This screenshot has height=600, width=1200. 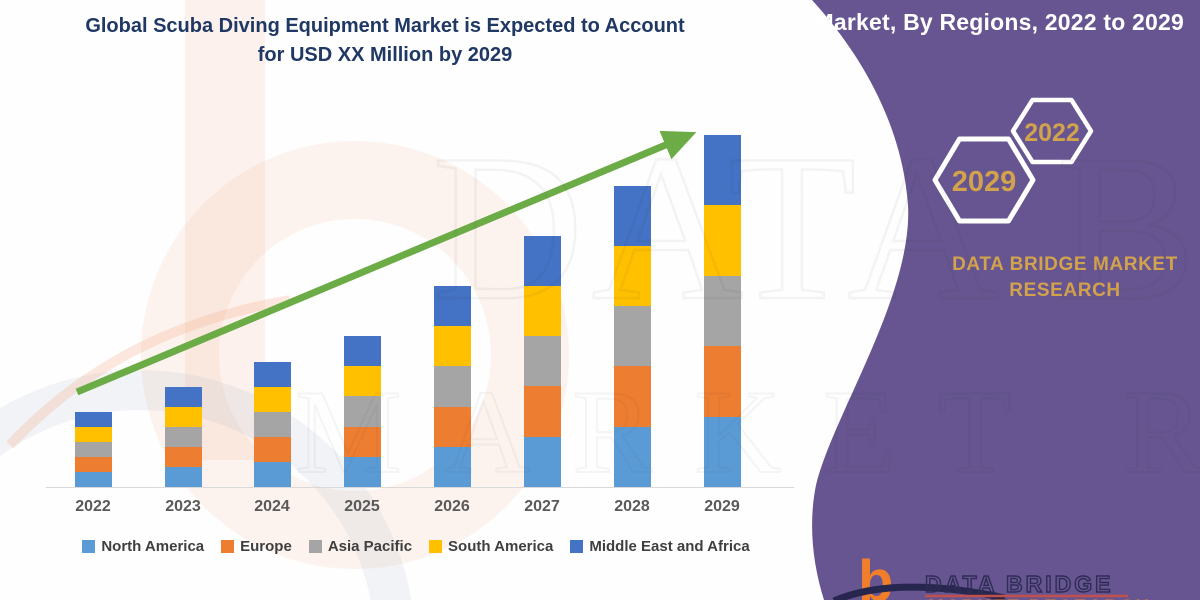 I want to click on hexagon-2022-label: 2022, so click(x=1052, y=133).